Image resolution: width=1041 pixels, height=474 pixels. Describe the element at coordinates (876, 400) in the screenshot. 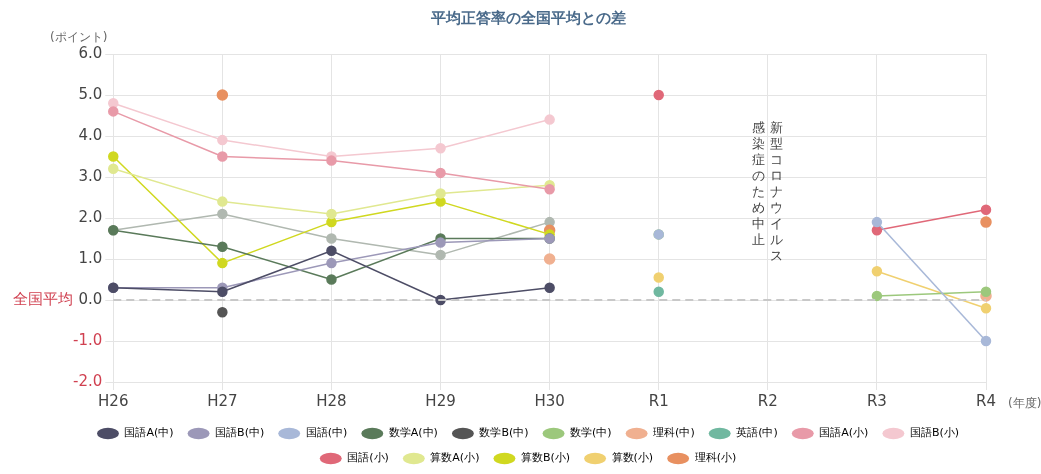

I see `x-tick-label: R3` at that location.